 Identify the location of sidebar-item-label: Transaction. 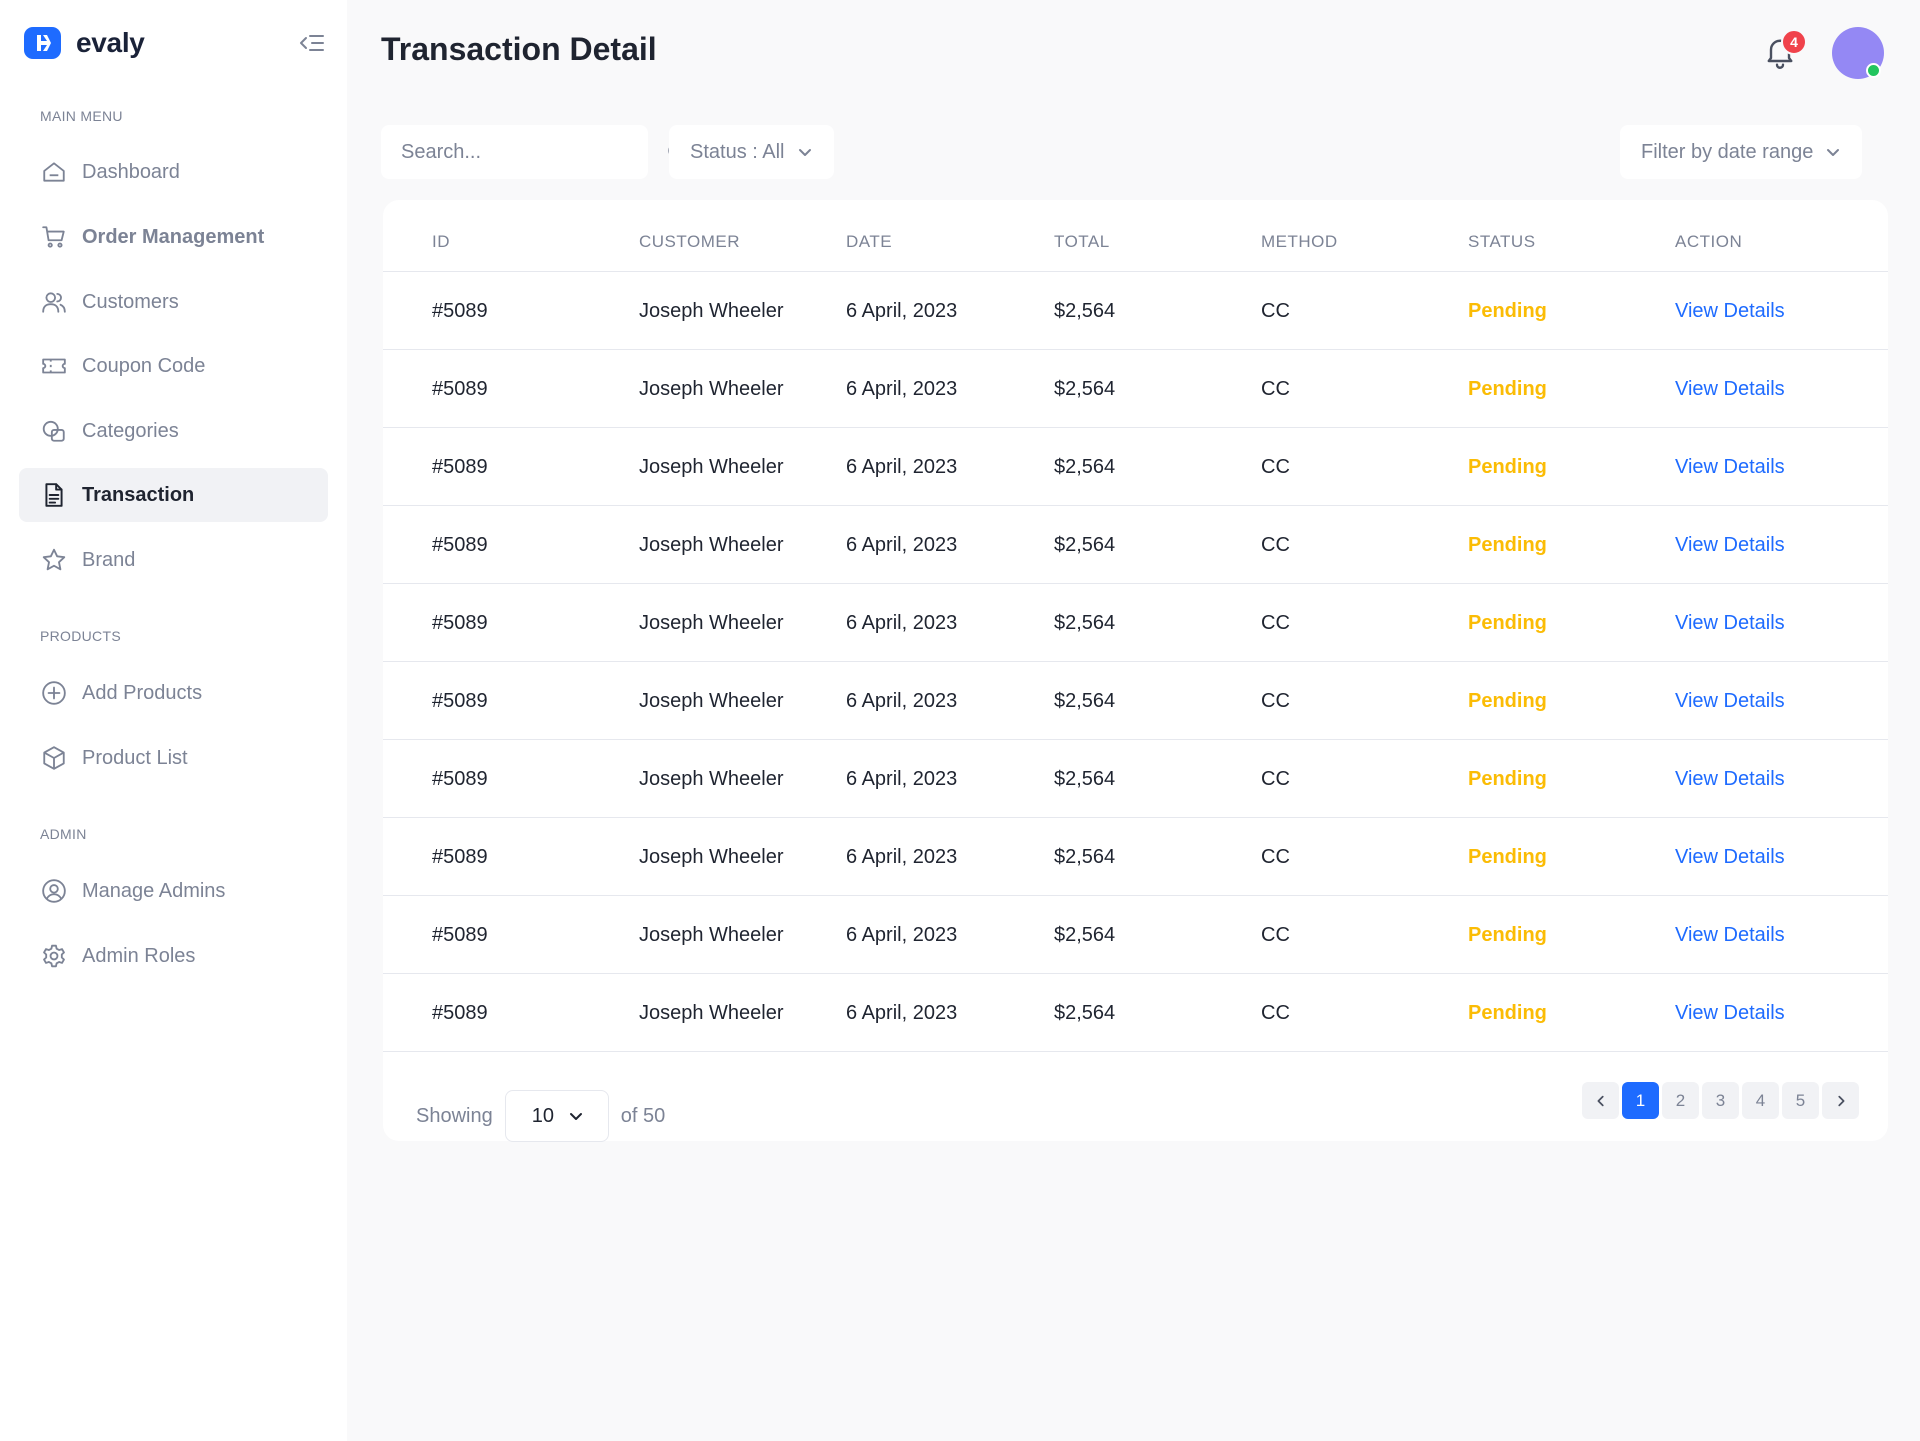
(138, 494).